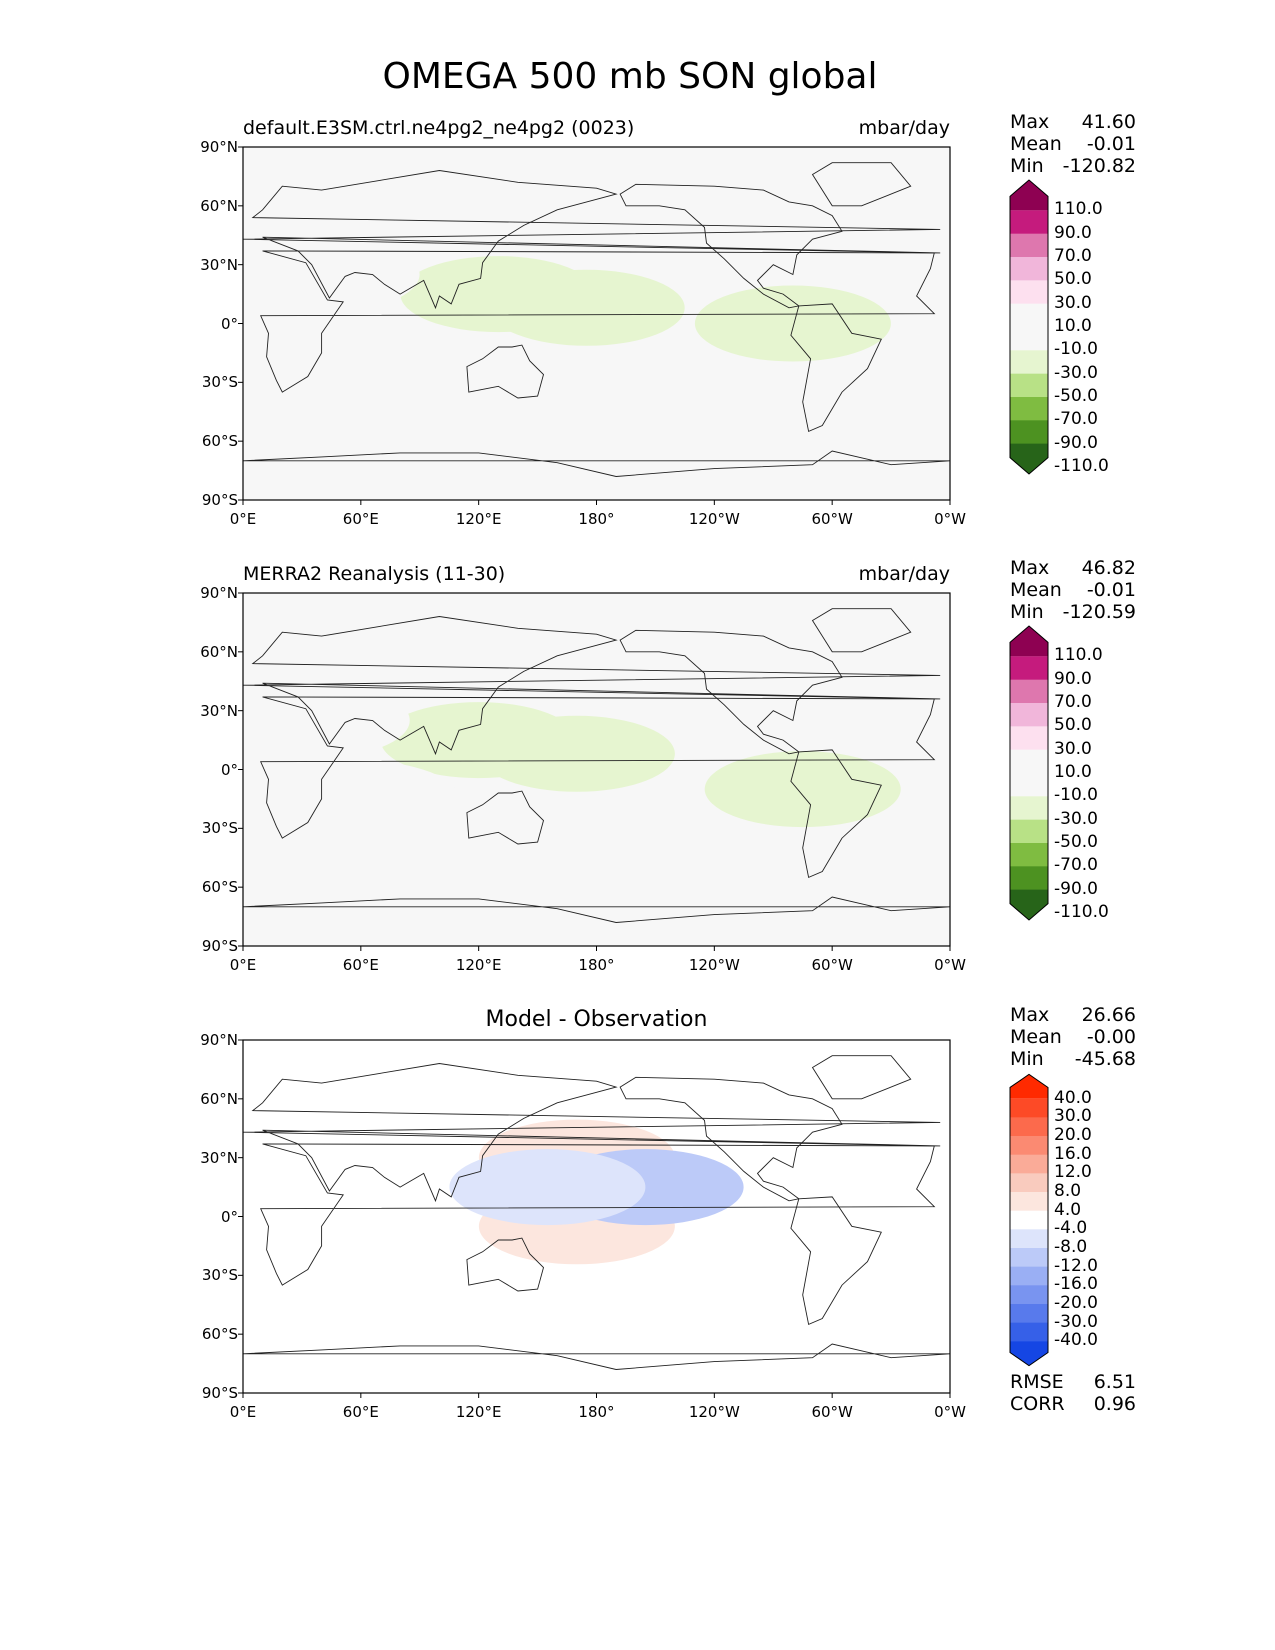  What do you see at coordinates (1073, 1037) in the screenshot?
I see `panel-stats: Max 26.66 Mean -0.00 Min -45.68` at bounding box center [1073, 1037].